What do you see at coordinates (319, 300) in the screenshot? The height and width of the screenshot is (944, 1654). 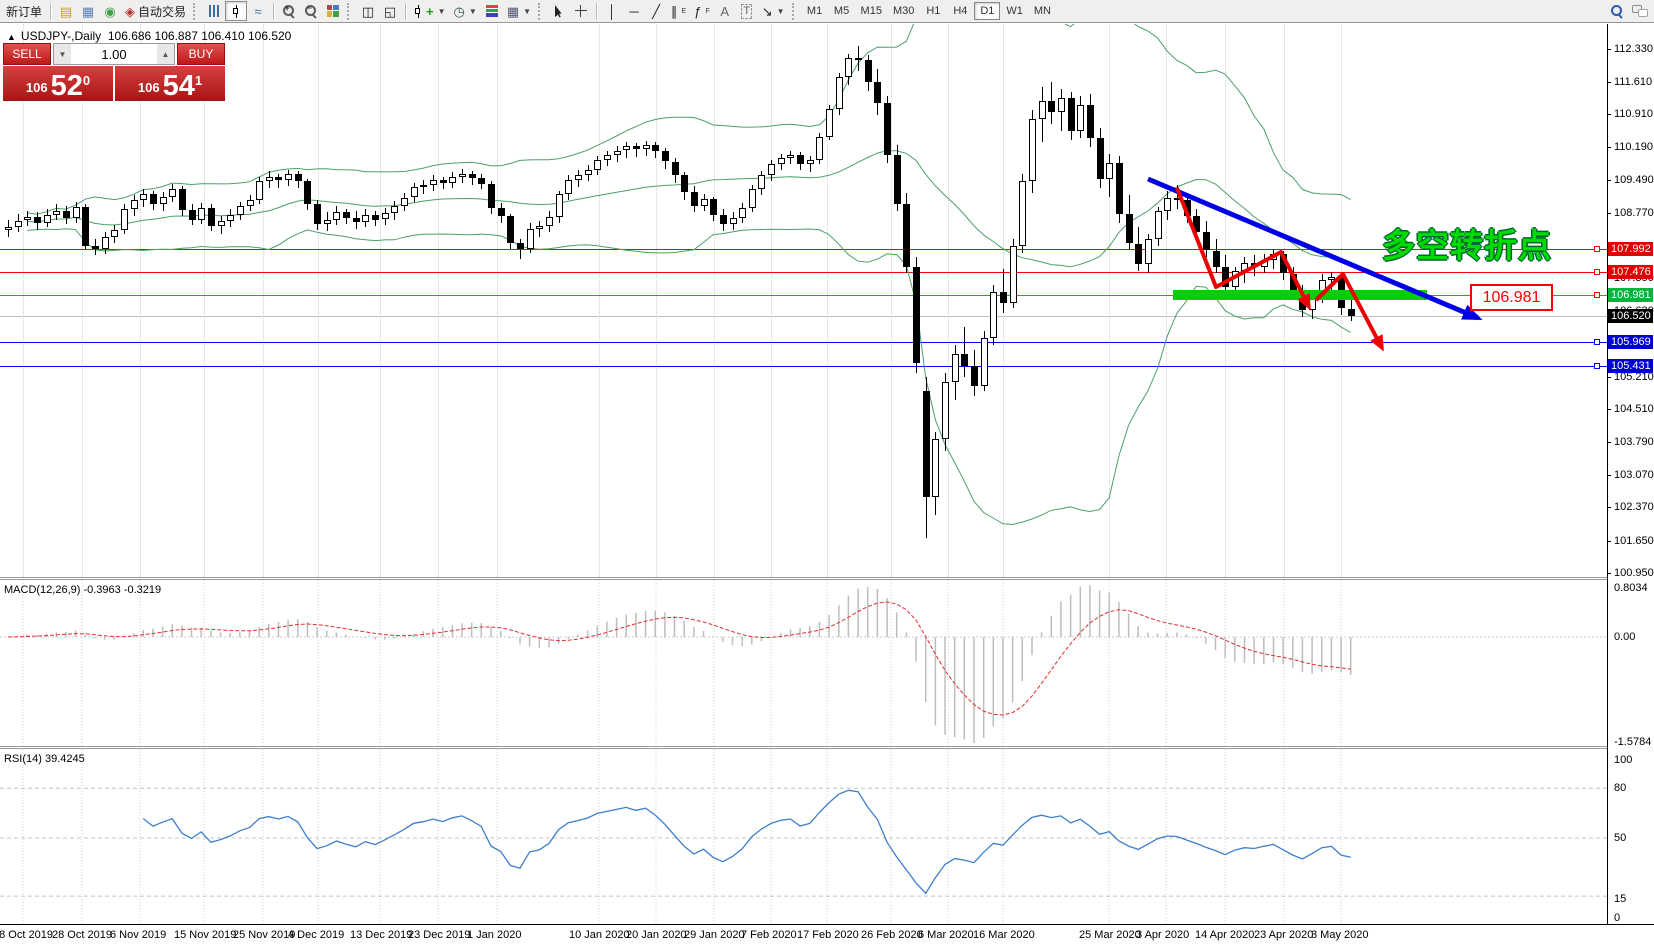 I see `grid-line-vertical` at bounding box center [319, 300].